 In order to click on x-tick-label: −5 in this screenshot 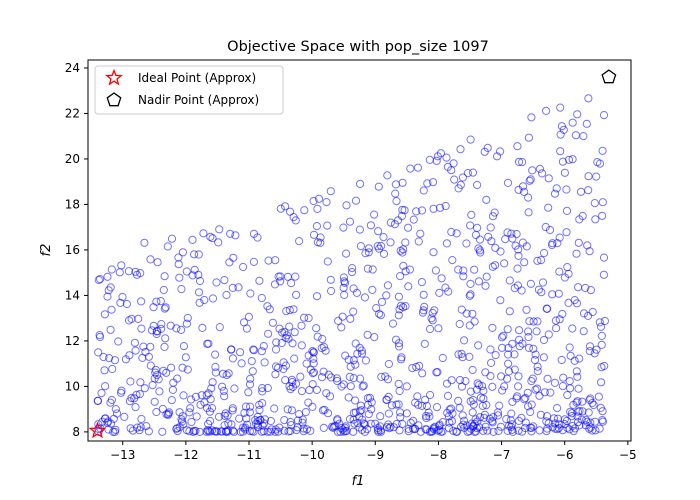, I will do `click(628, 455)`.